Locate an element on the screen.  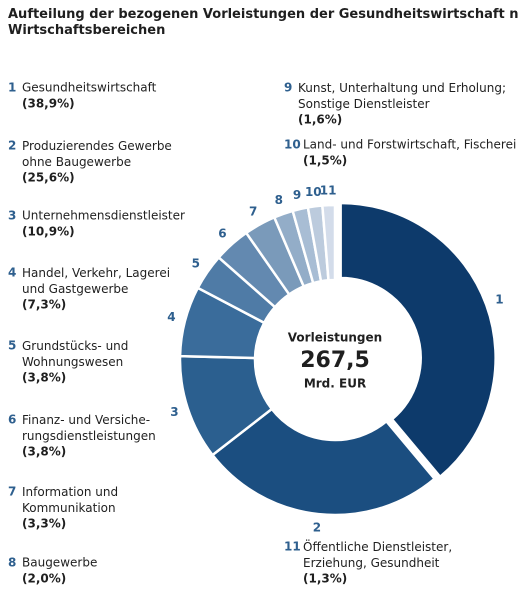
segment-key: 5 is located at coordinates (196, 264).